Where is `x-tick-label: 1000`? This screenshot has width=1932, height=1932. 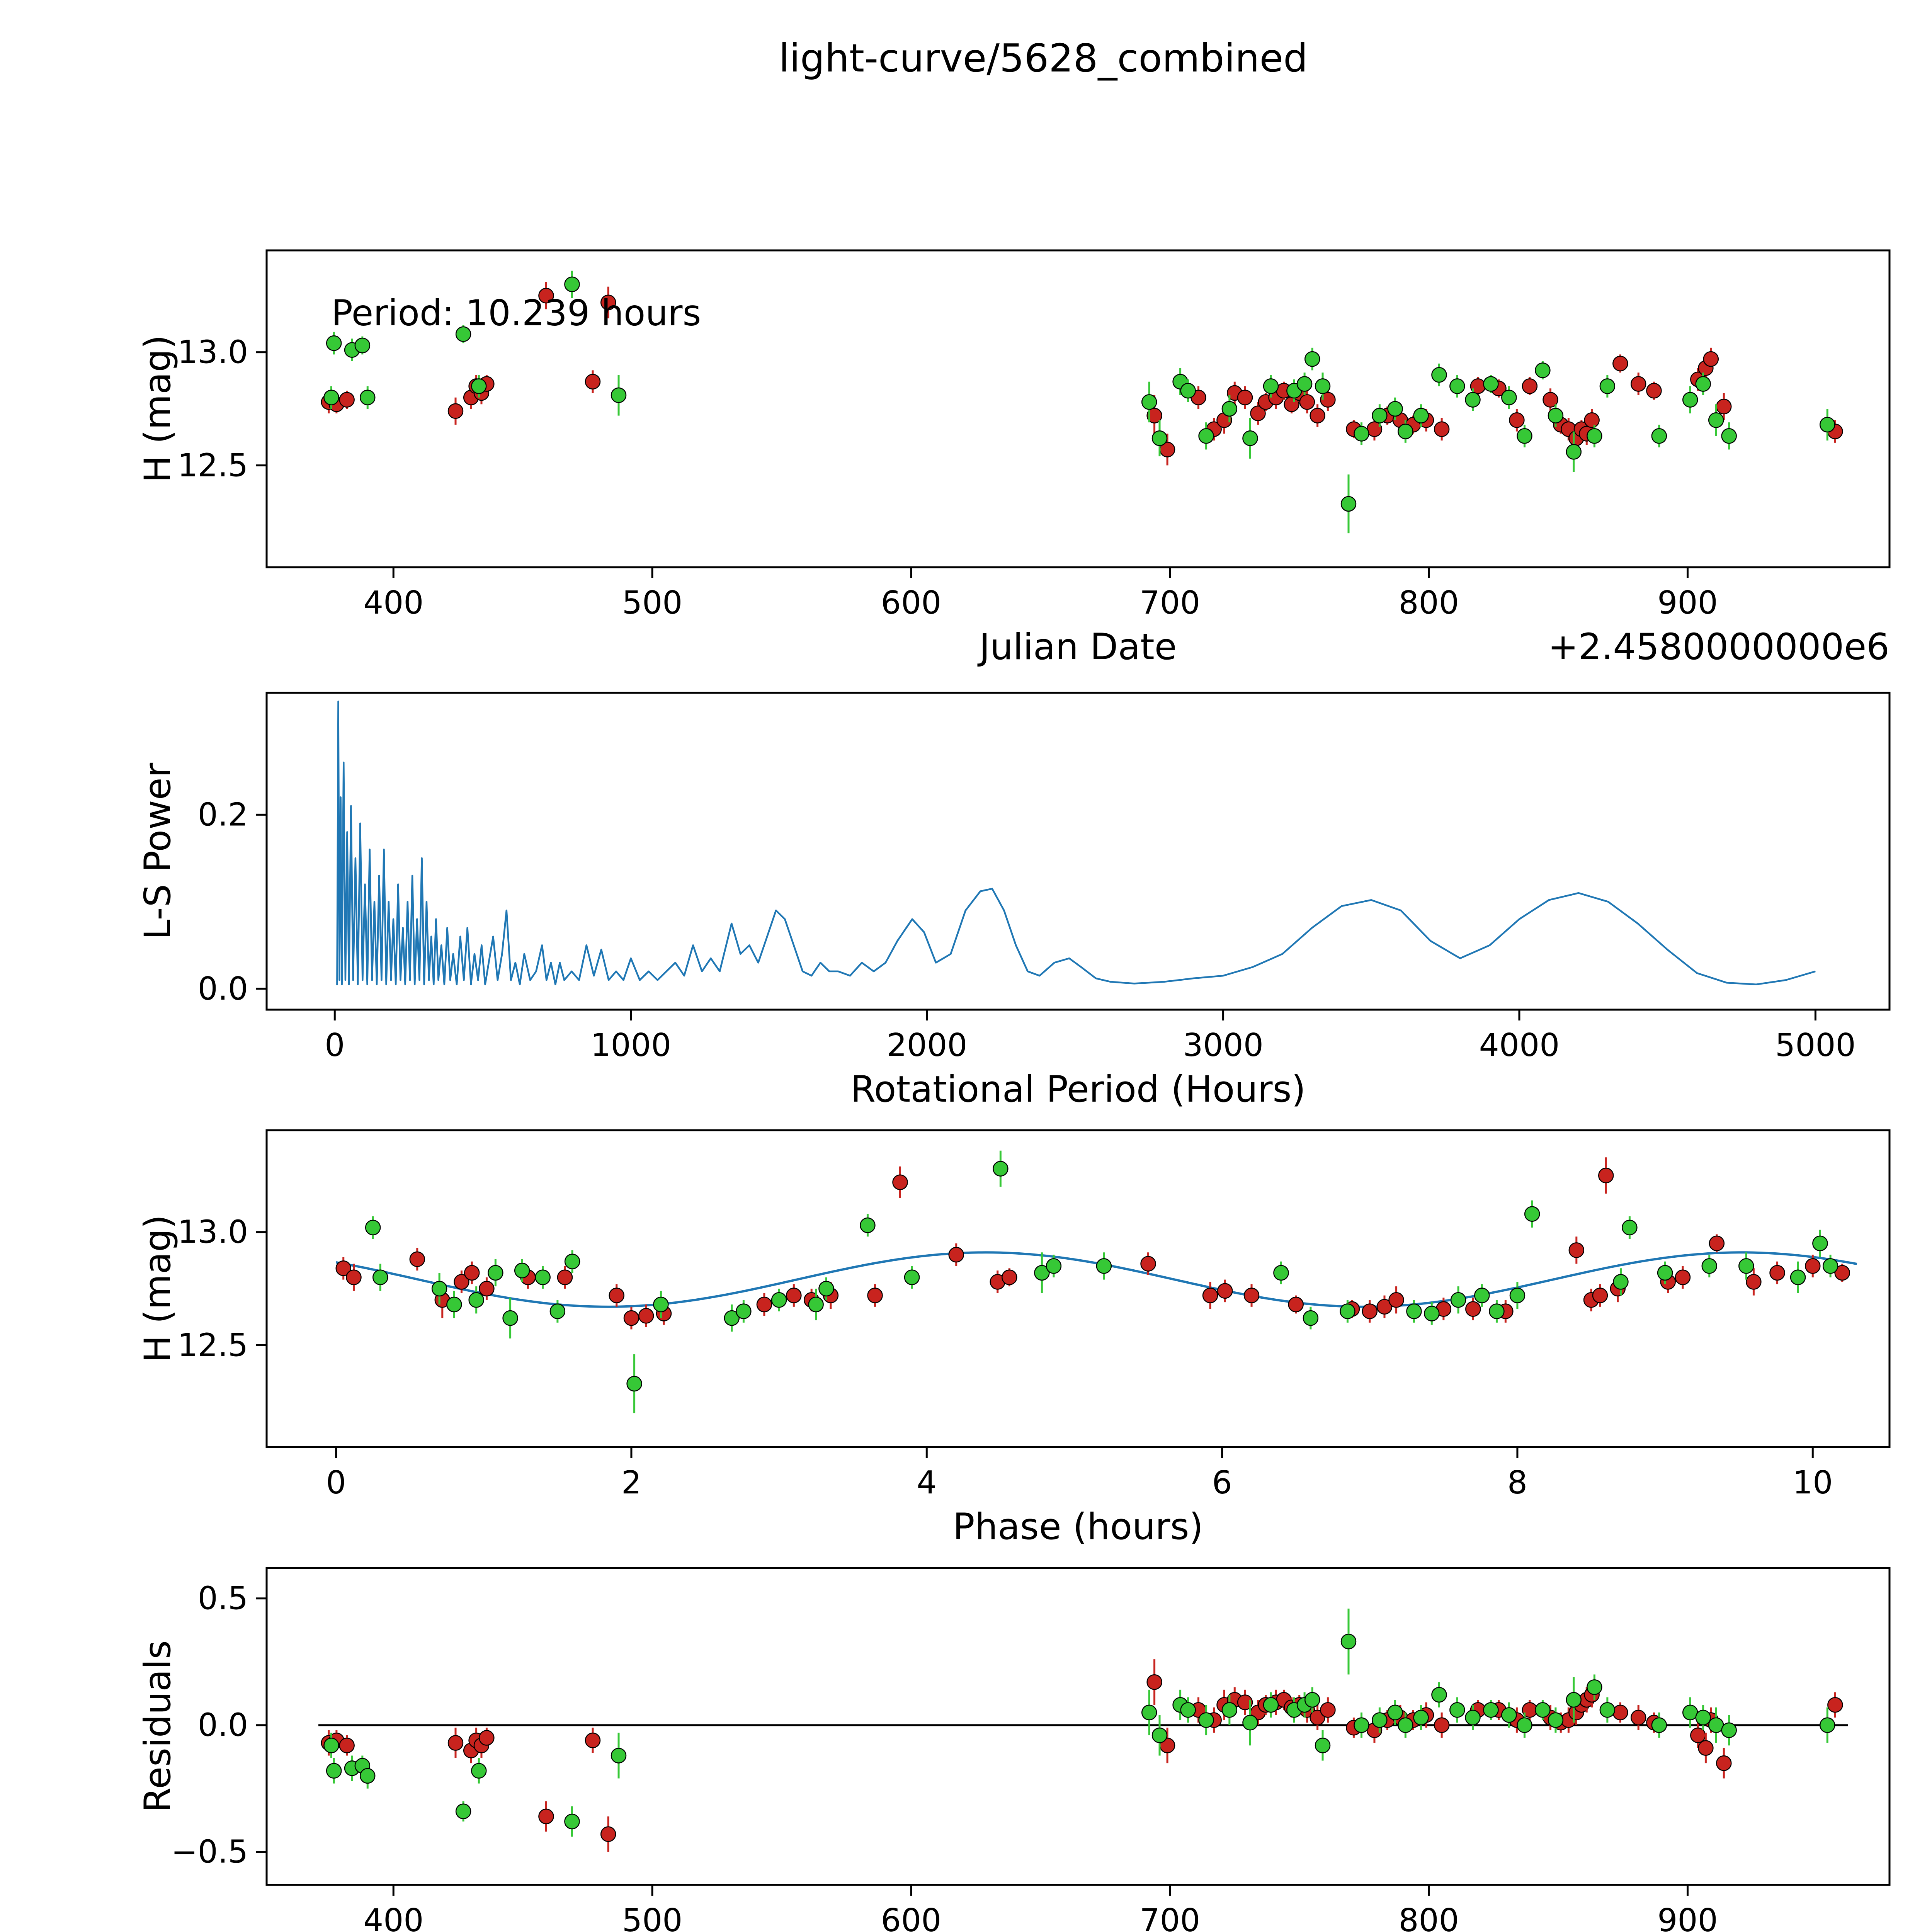
x-tick-label: 1000 is located at coordinates (631, 1045).